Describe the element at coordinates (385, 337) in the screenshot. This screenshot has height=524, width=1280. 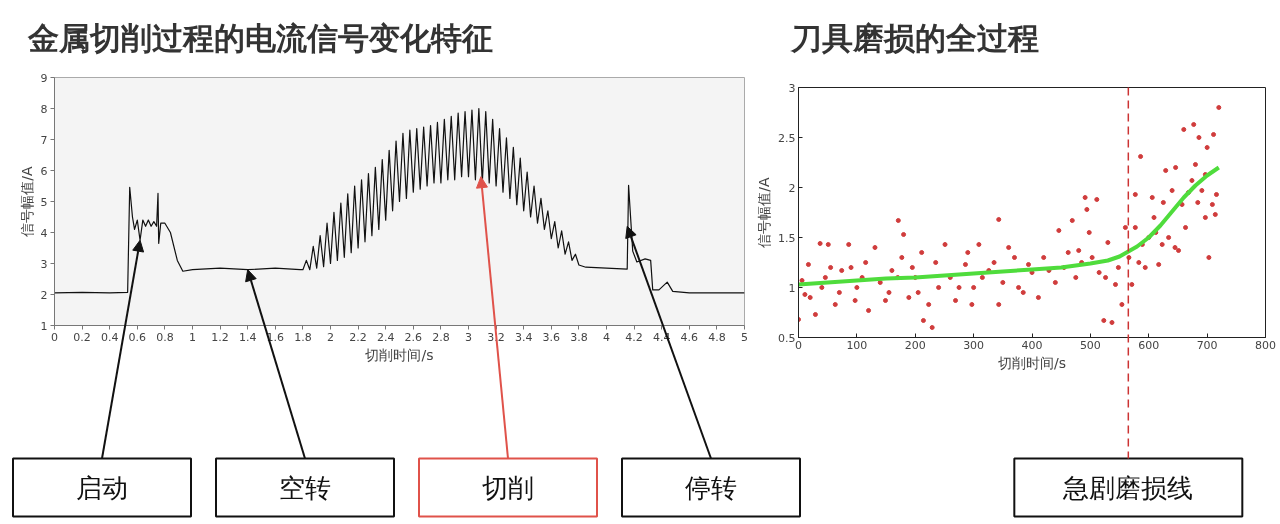
I see `x-tick-label: 2.4` at that location.